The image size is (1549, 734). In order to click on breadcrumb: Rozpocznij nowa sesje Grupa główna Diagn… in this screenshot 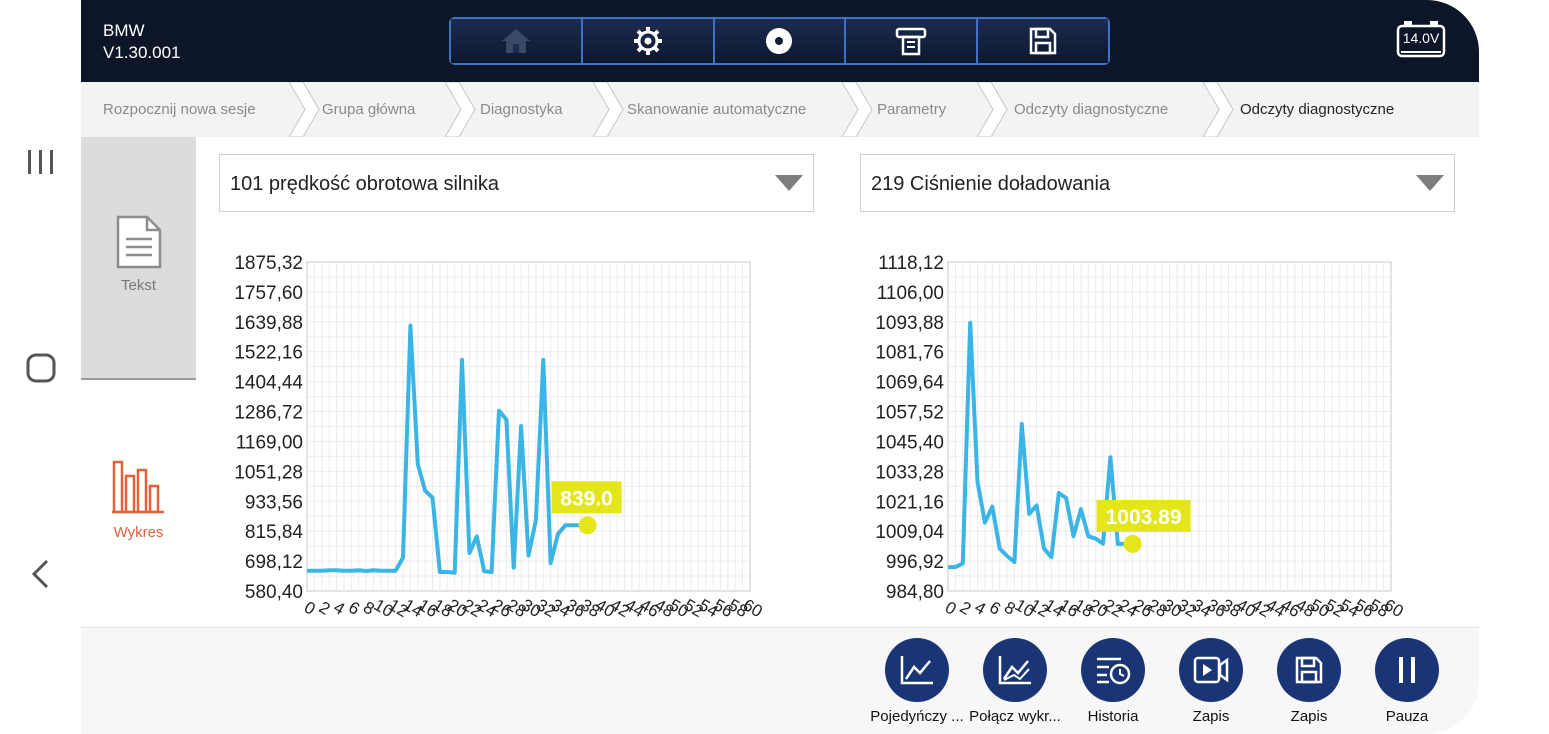, I will do `click(780, 109)`.